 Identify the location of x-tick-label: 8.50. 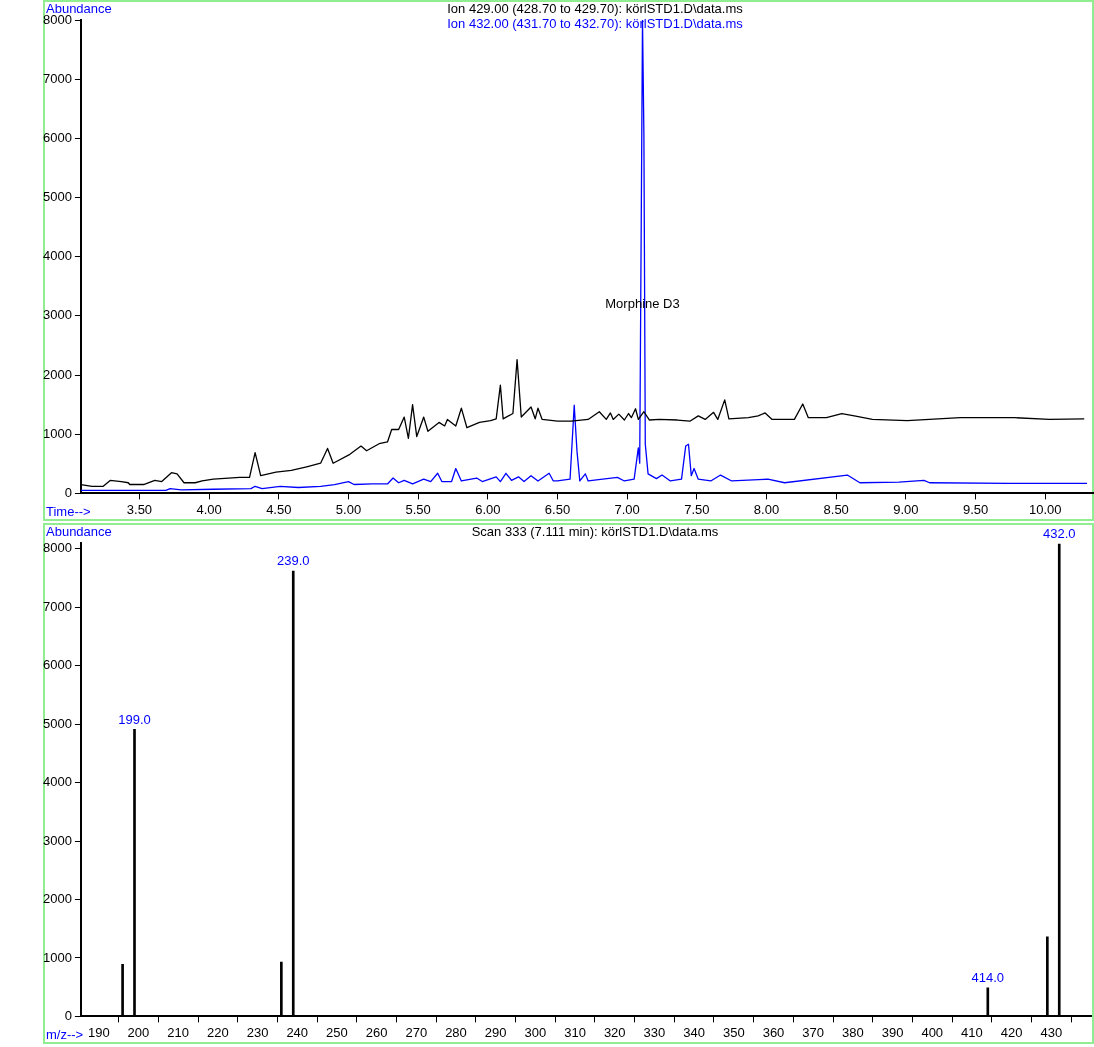
(836, 509).